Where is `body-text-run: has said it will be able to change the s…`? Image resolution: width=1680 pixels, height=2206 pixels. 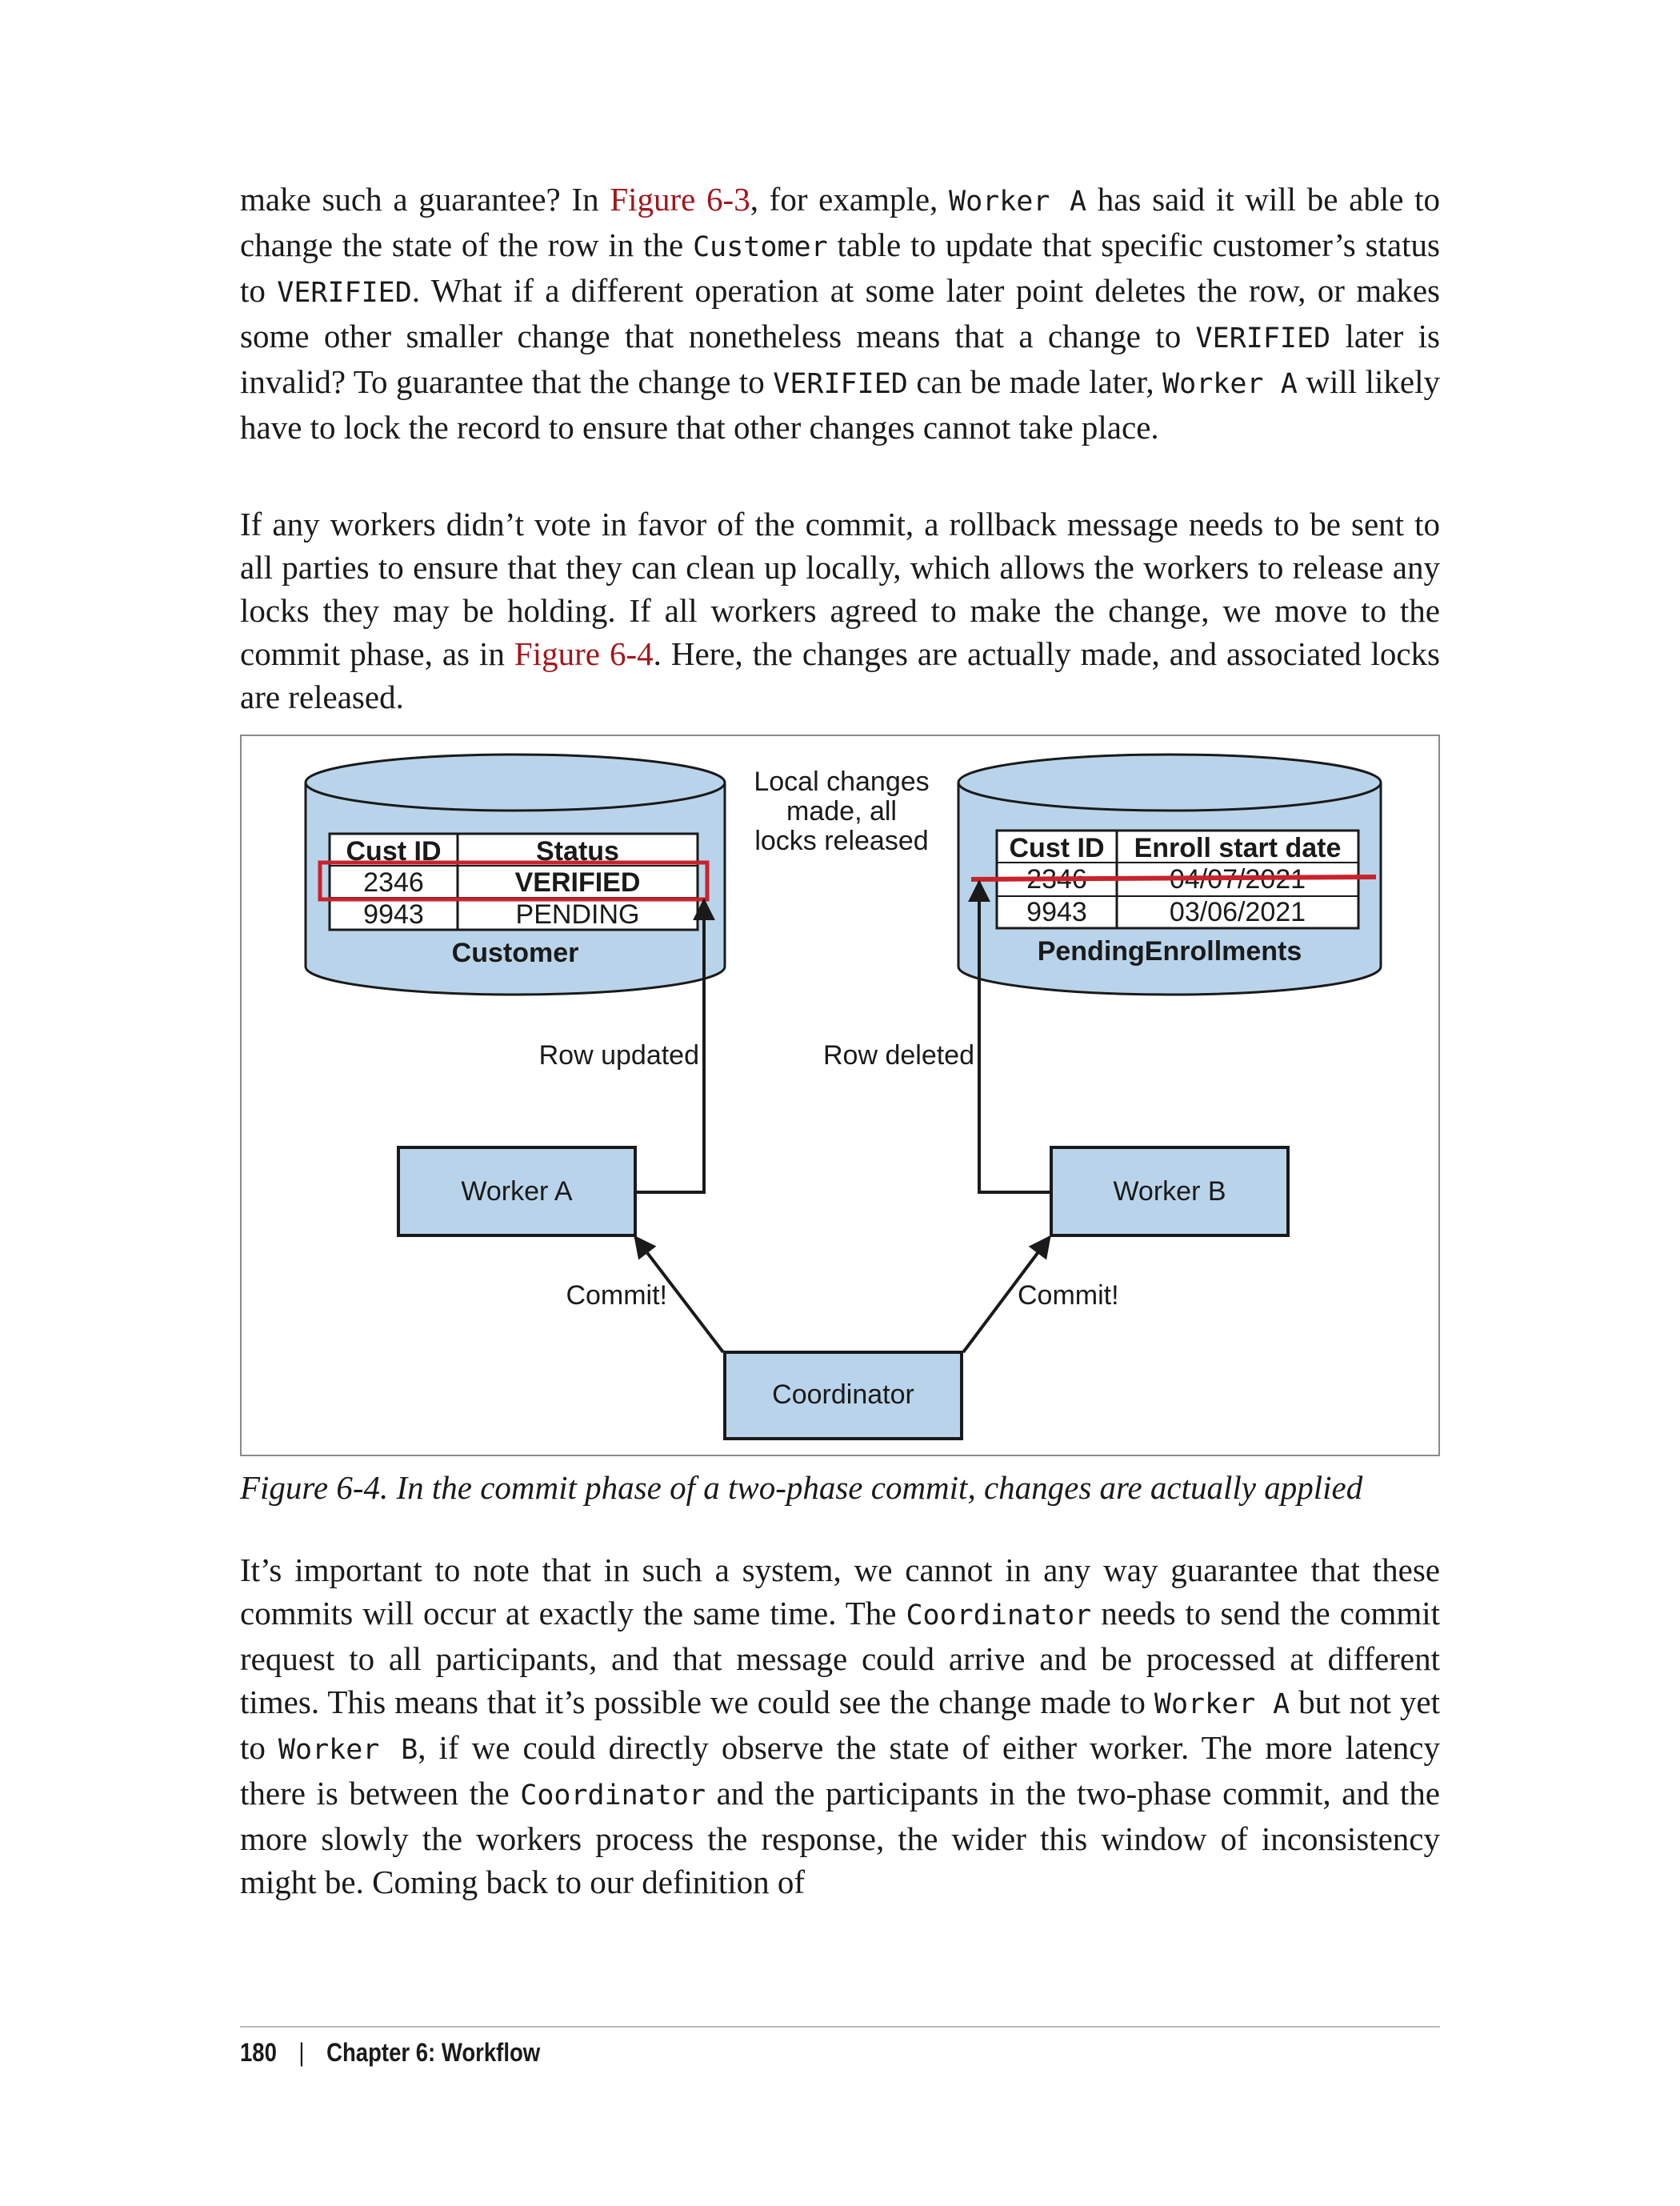
body-text-run: has said it will be able to change the s… is located at coordinates (840, 222).